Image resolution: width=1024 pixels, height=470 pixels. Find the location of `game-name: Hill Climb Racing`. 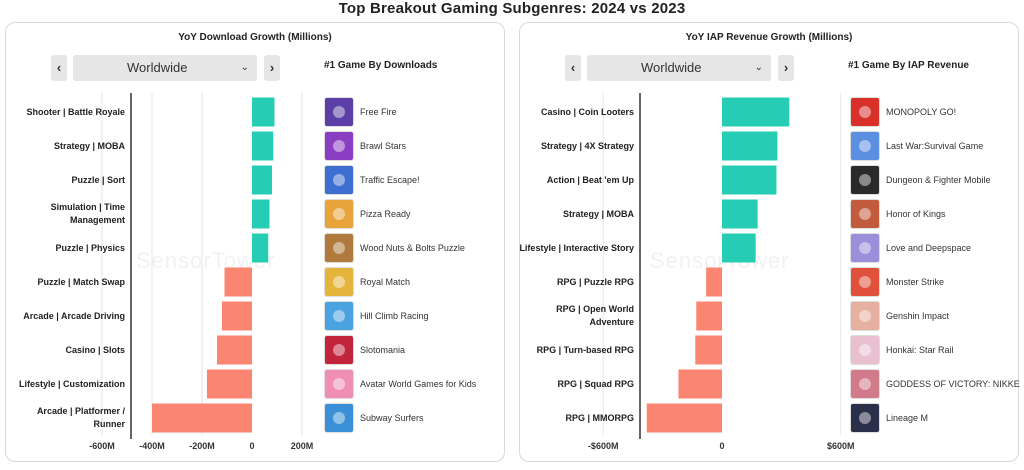

game-name: Hill Climb Racing is located at coordinates (394, 315).